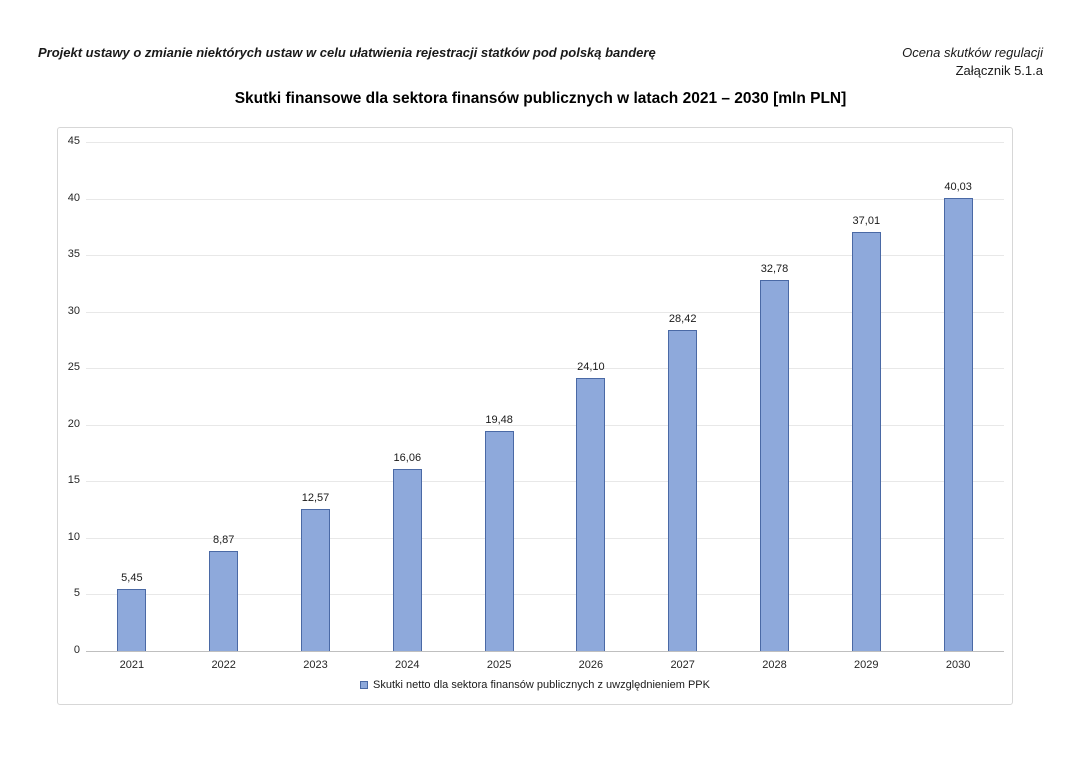  Describe the element at coordinates (73, 197) in the screenshot. I see `y-axis-tick-label: 40` at that location.